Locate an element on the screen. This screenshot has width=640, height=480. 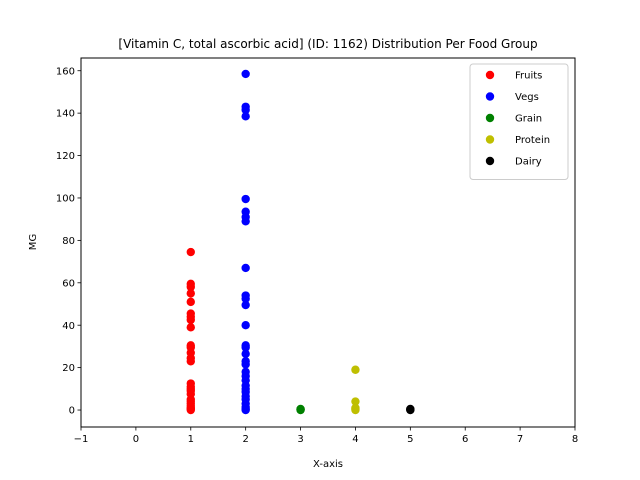
y-tick-label-8: 160 is located at coordinates (65, 71).